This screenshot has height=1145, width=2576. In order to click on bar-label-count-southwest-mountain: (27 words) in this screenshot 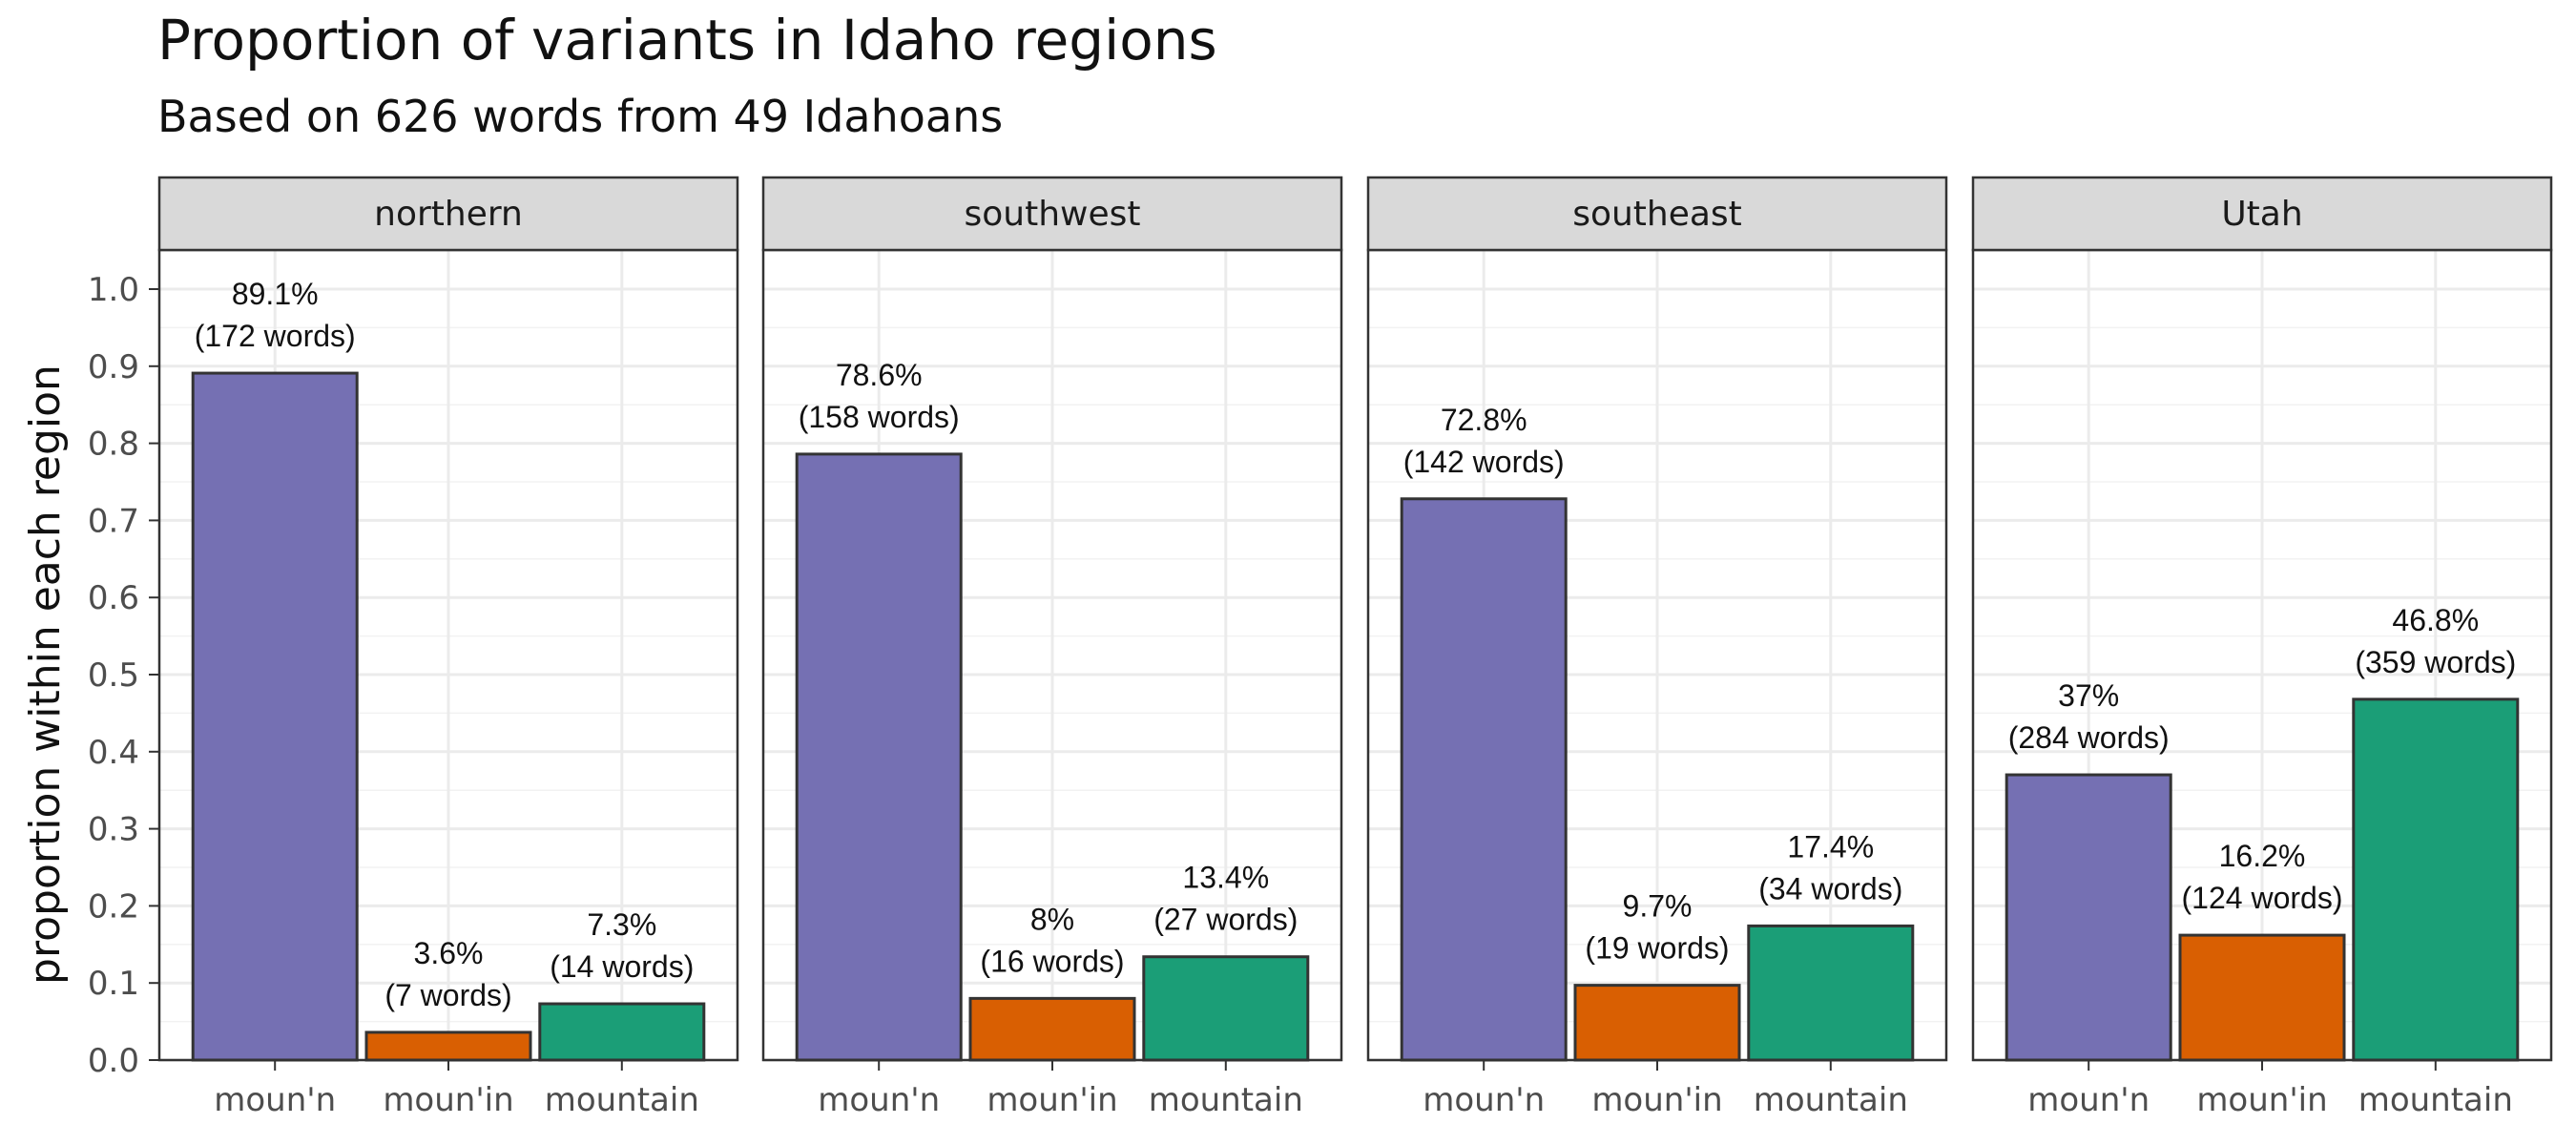, I will do `click(1225, 920)`.